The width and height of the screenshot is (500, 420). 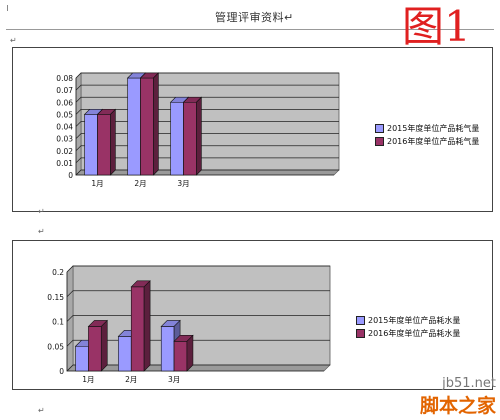 What do you see at coordinates (7, 8) in the screenshot?
I see `margin-mark` at bounding box center [7, 8].